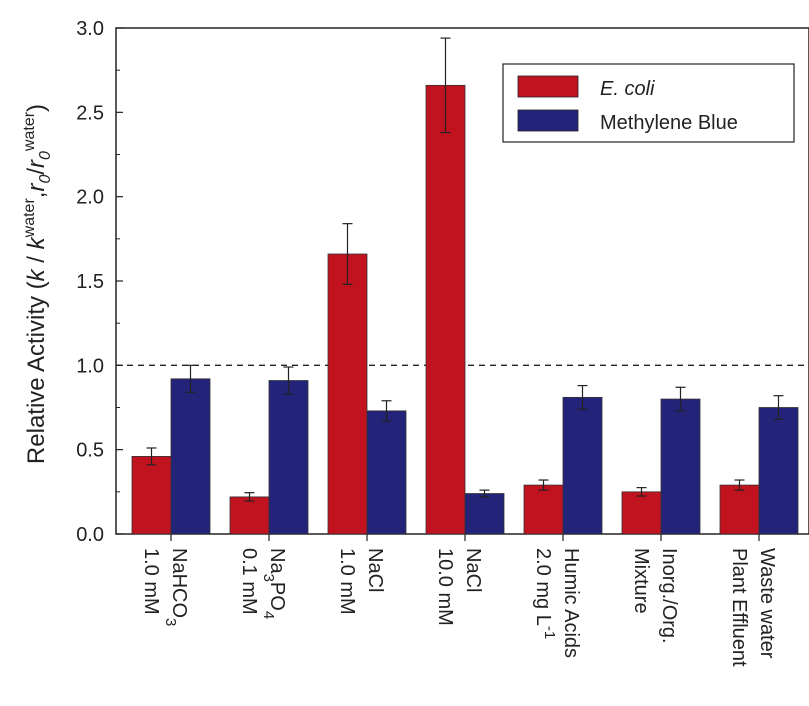  What do you see at coordinates (274, 583) in the screenshot?
I see `category-label-line1: Na3PO4` at bounding box center [274, 583].